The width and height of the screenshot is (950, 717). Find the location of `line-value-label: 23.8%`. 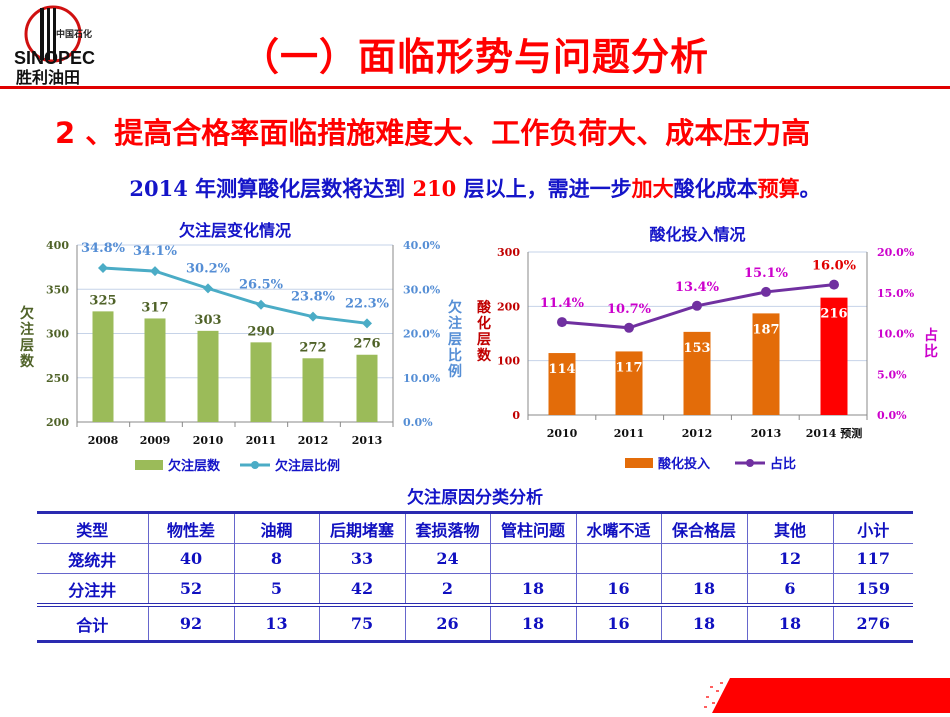

line-value-label: 23.8% is located at coordinates (313, 297).